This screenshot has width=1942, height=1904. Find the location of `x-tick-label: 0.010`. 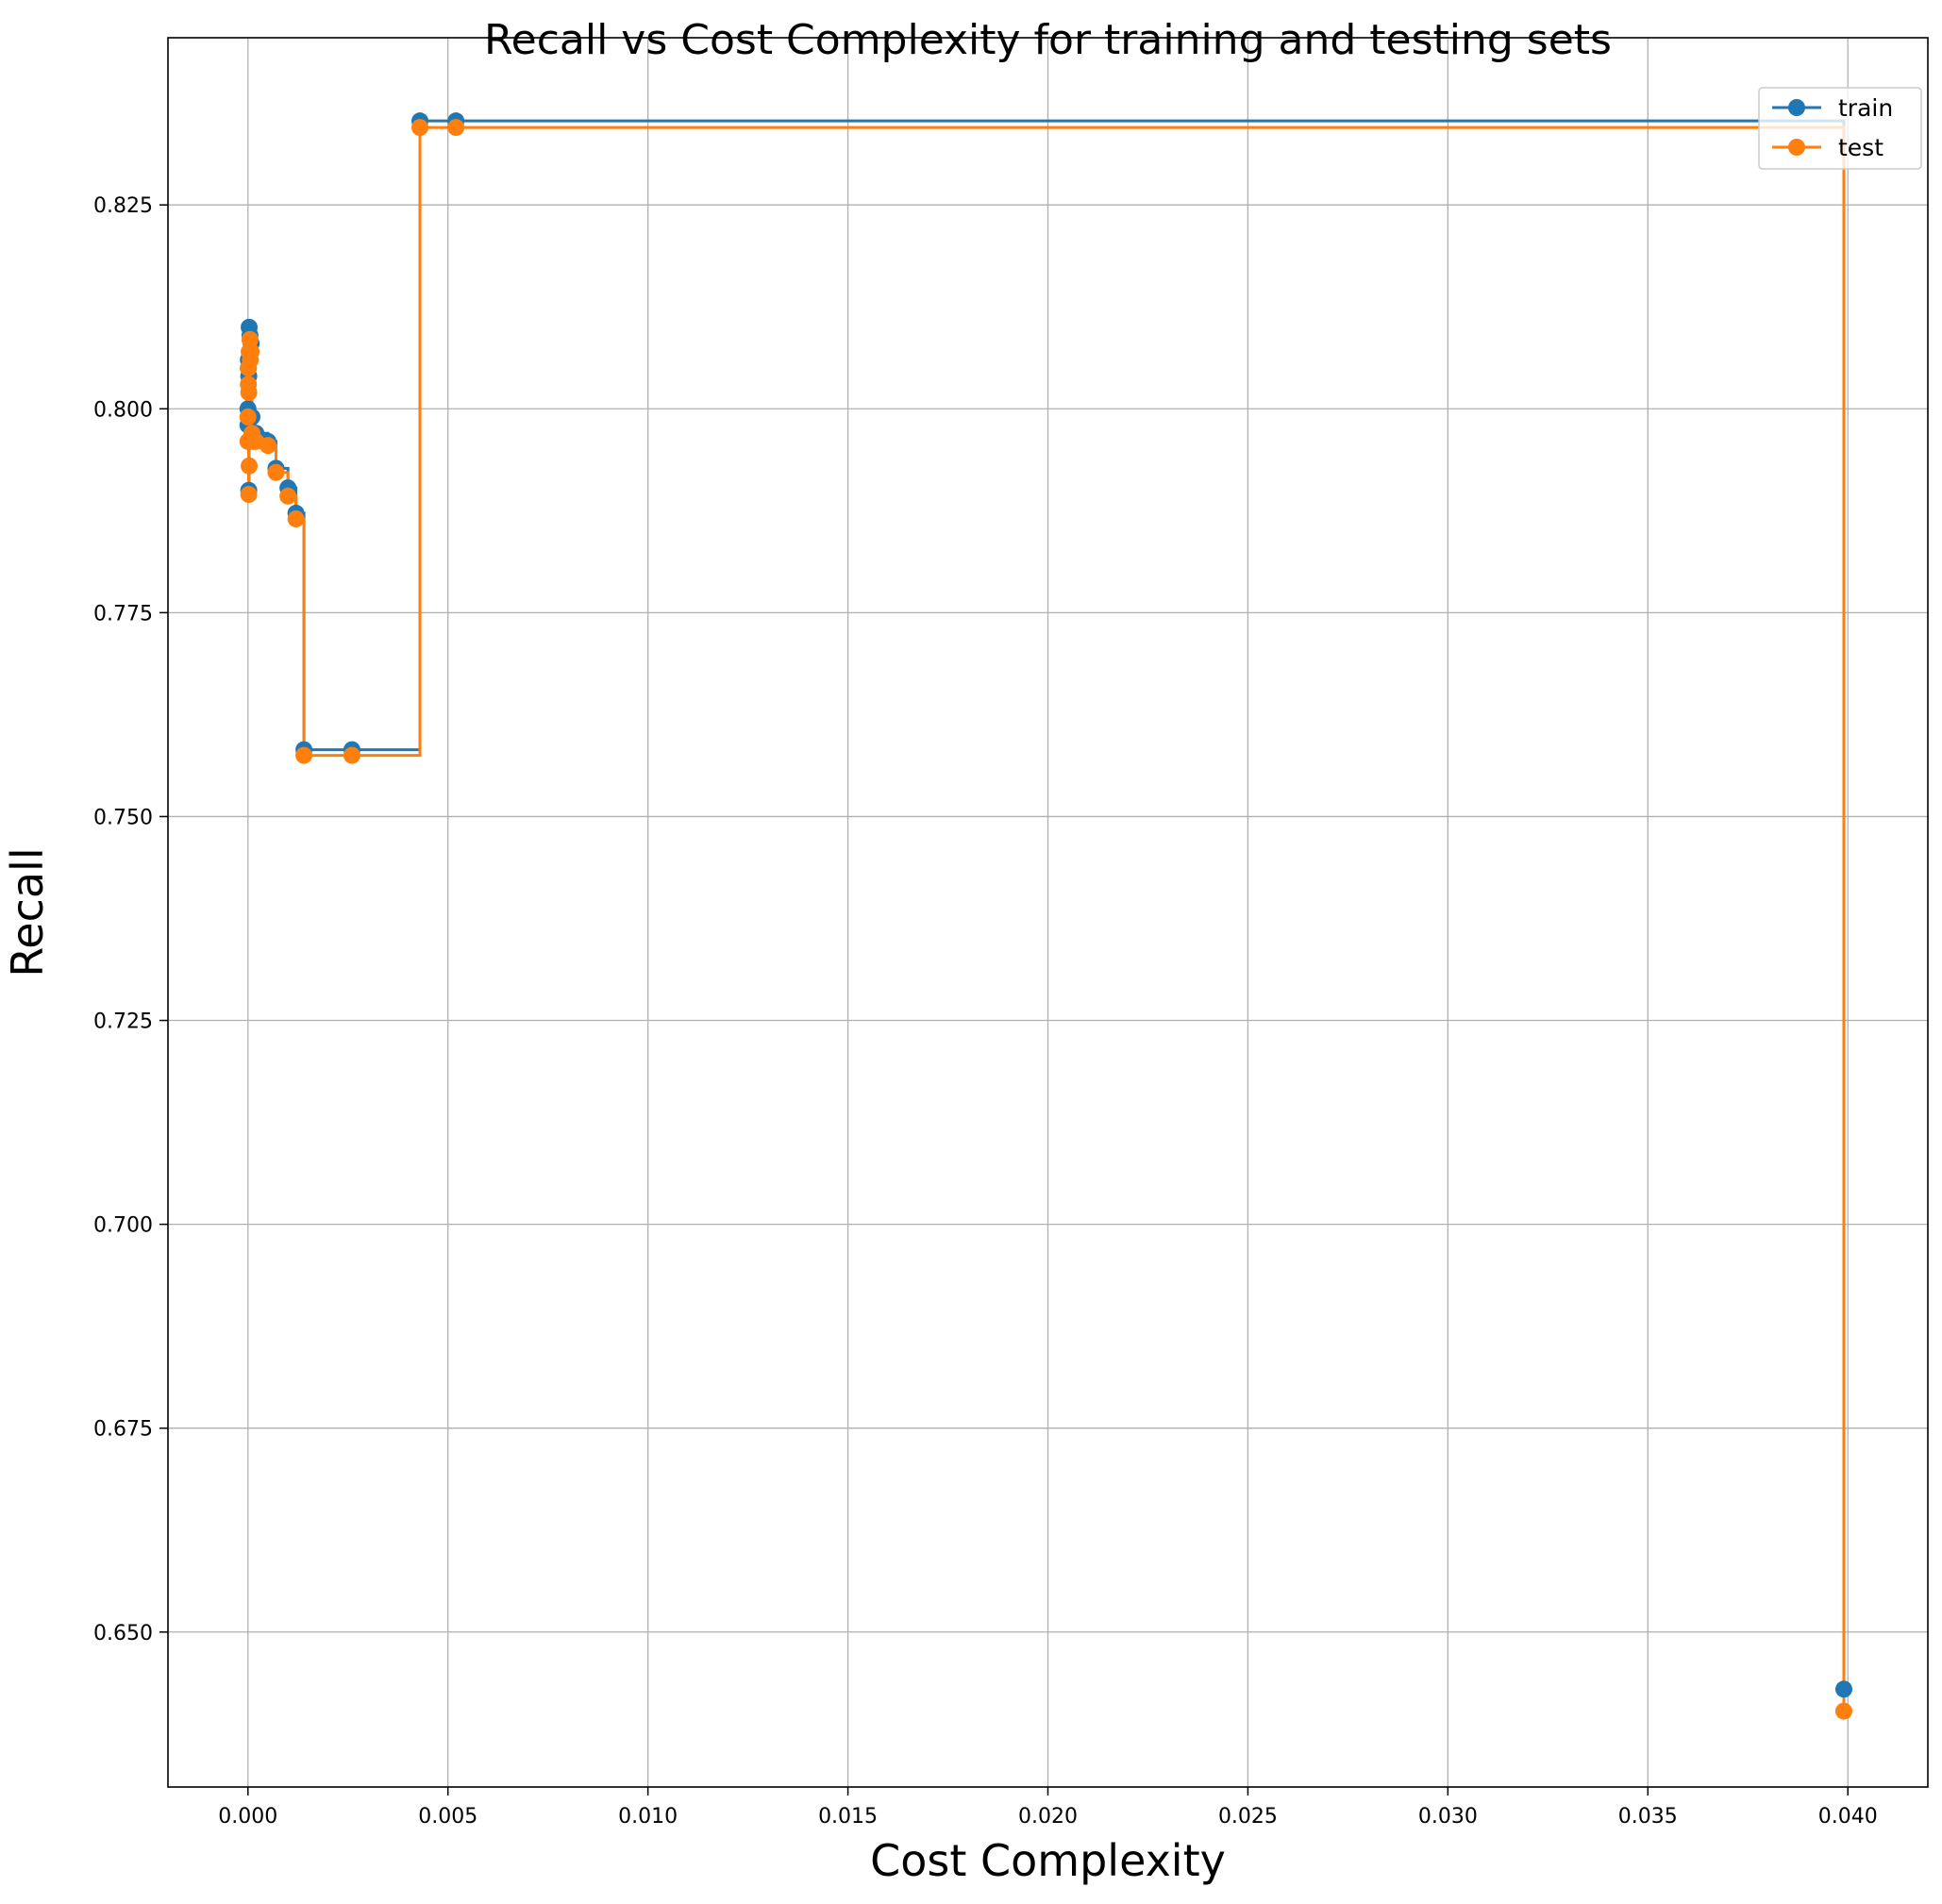

x-tick-label: 0.010 is located at coordinates (648, 1817).